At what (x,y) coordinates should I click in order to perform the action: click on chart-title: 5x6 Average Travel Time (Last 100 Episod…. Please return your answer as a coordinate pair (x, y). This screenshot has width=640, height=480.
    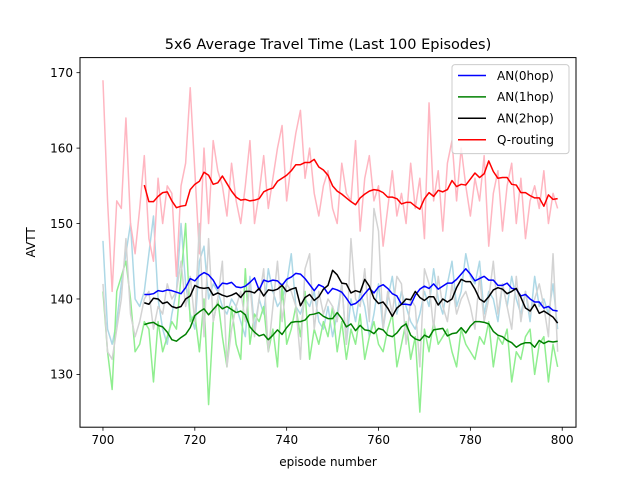
    Looking at the image, I should click on (328, 45).